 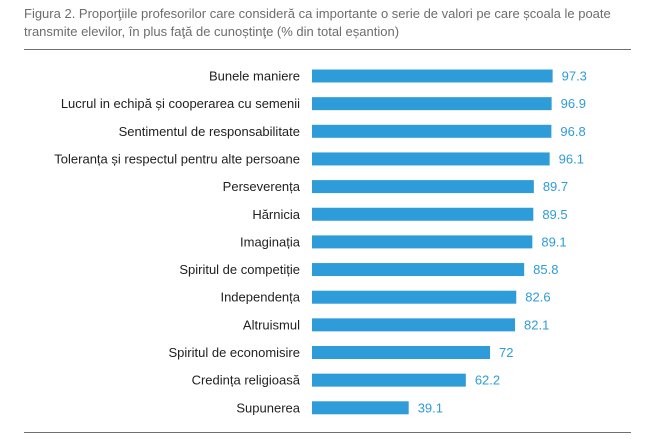 What do you see at coordinates (234, 352) in the screenshot?
I see `category-label: Spiritul de economisire` at bounding box center [234, 352].